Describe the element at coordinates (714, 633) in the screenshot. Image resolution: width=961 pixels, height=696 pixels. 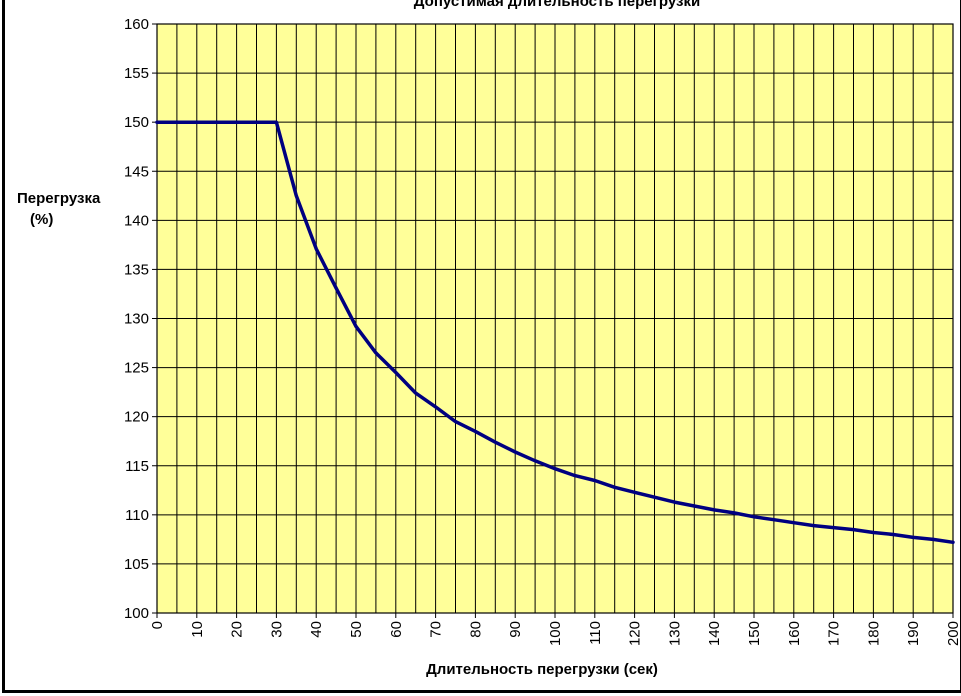
I see `x-tick-label: 140` at that location.